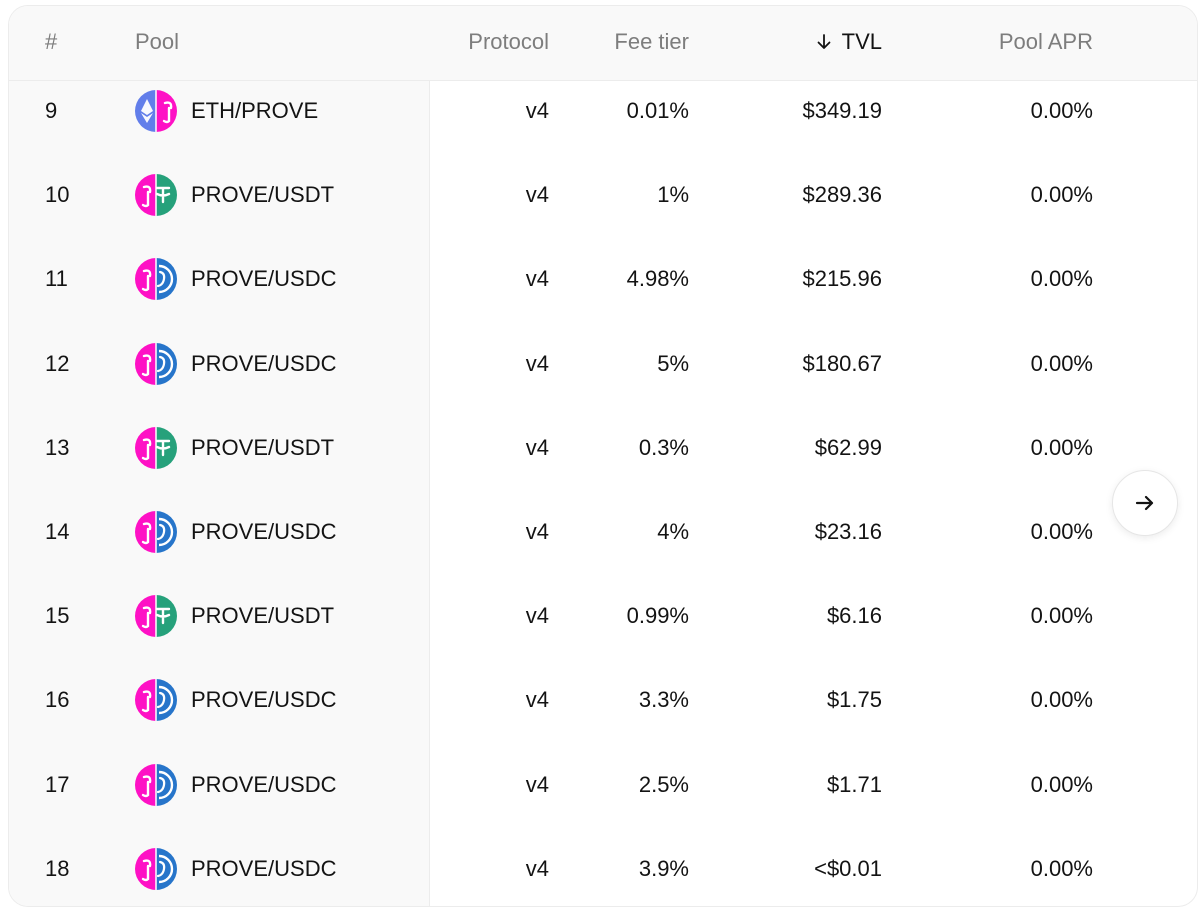  Describe the element at coordinates (848, 868) in the screenshot. I see `tvl-cell: <$0.01` at that location.